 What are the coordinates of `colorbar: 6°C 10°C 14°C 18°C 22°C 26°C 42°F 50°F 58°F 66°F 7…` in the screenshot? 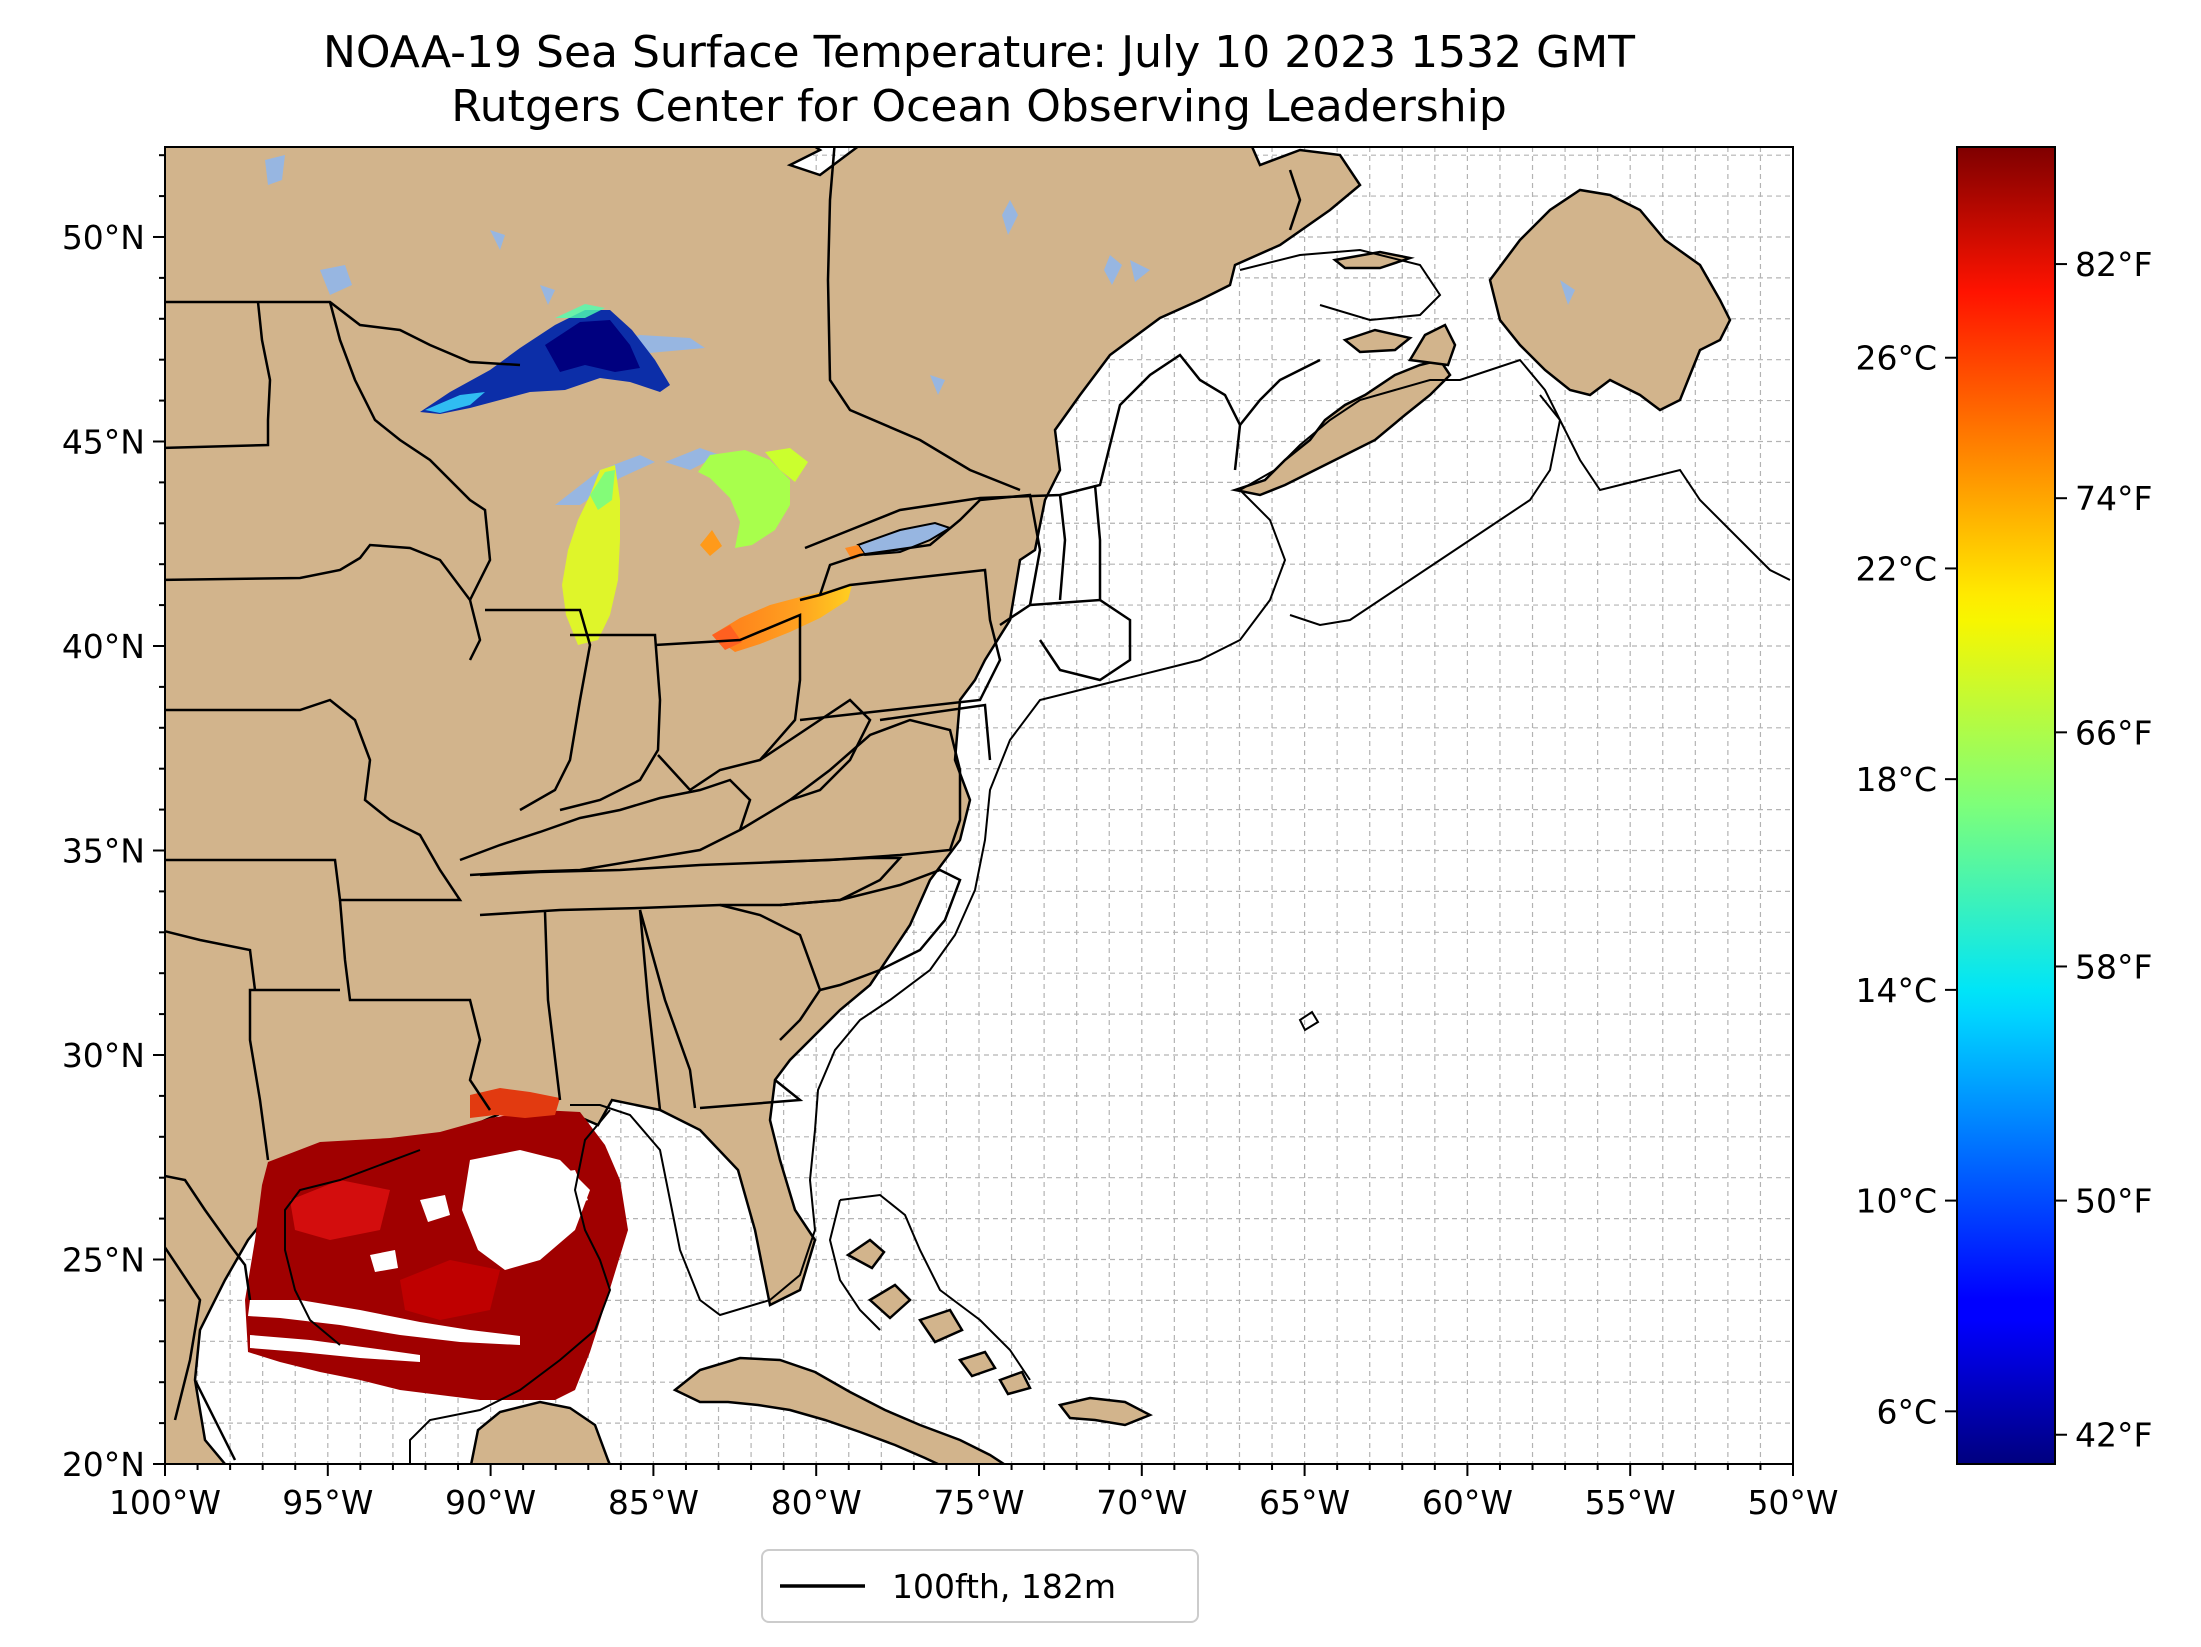 It's located at (2003, 805).